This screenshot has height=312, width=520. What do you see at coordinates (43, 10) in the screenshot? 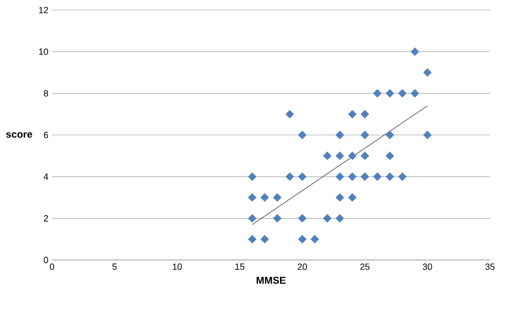
I see `y-tick-label: 12` at bounding box center [43, 10].